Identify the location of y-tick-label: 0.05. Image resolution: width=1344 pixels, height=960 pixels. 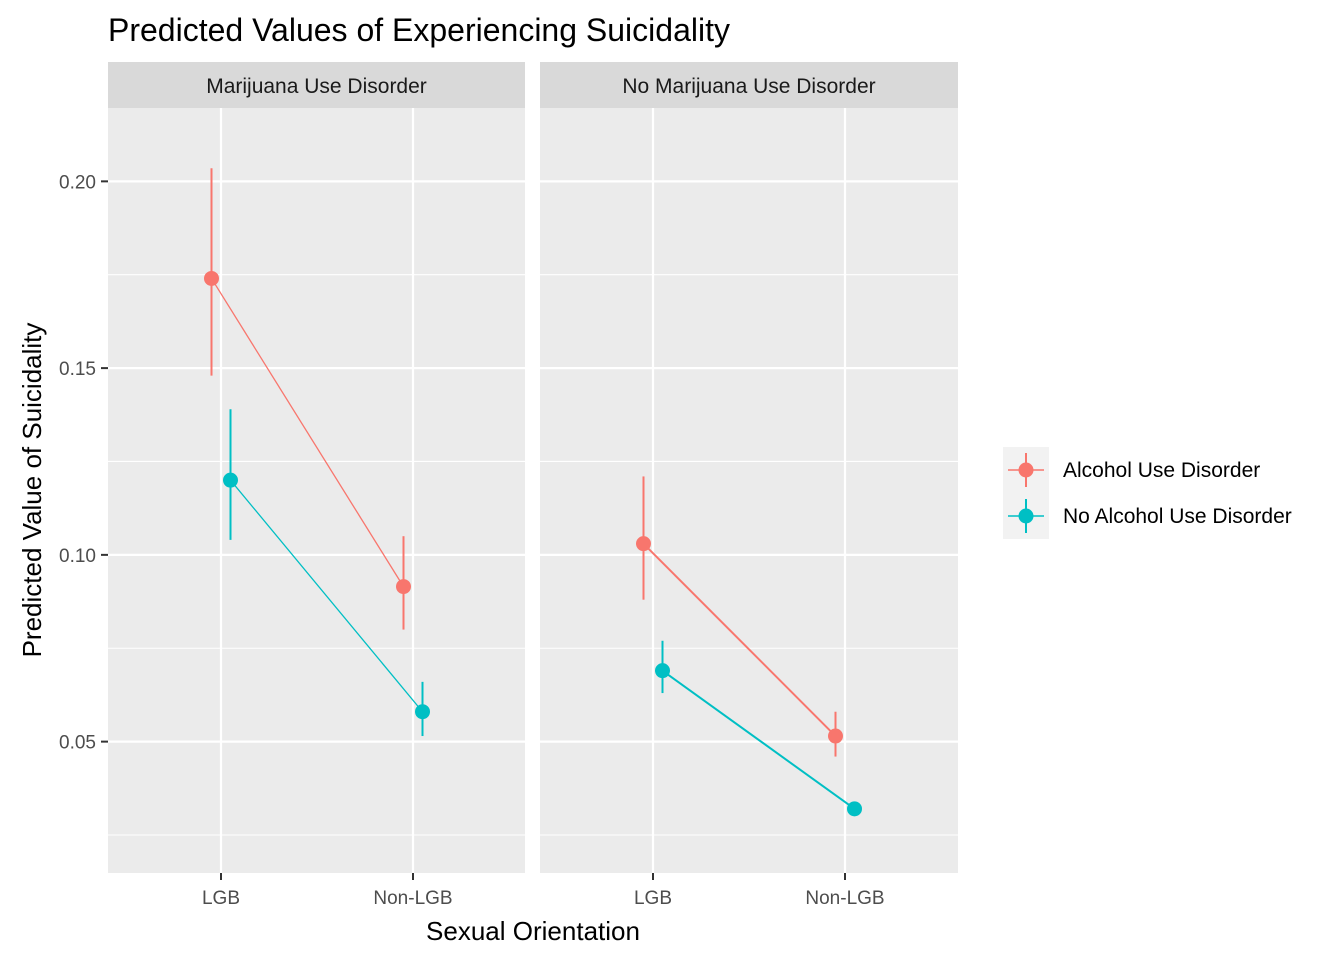
(77, 743).